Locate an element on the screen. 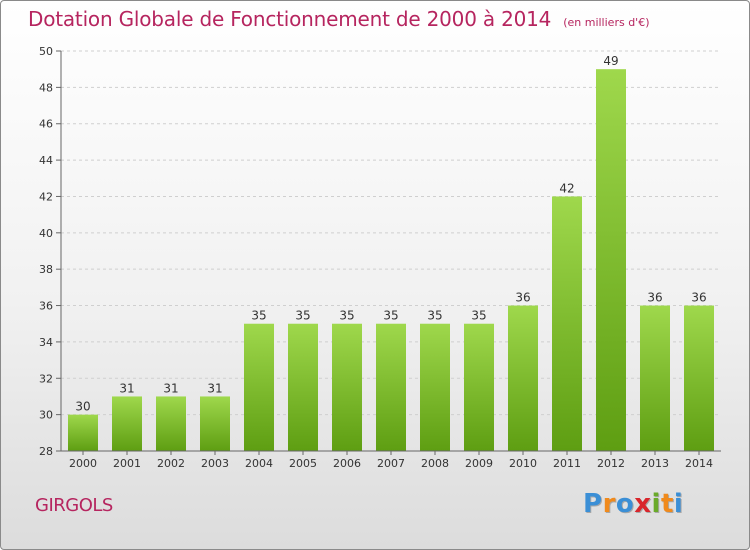  data-label: 30 is located at coordinates (82, 407).